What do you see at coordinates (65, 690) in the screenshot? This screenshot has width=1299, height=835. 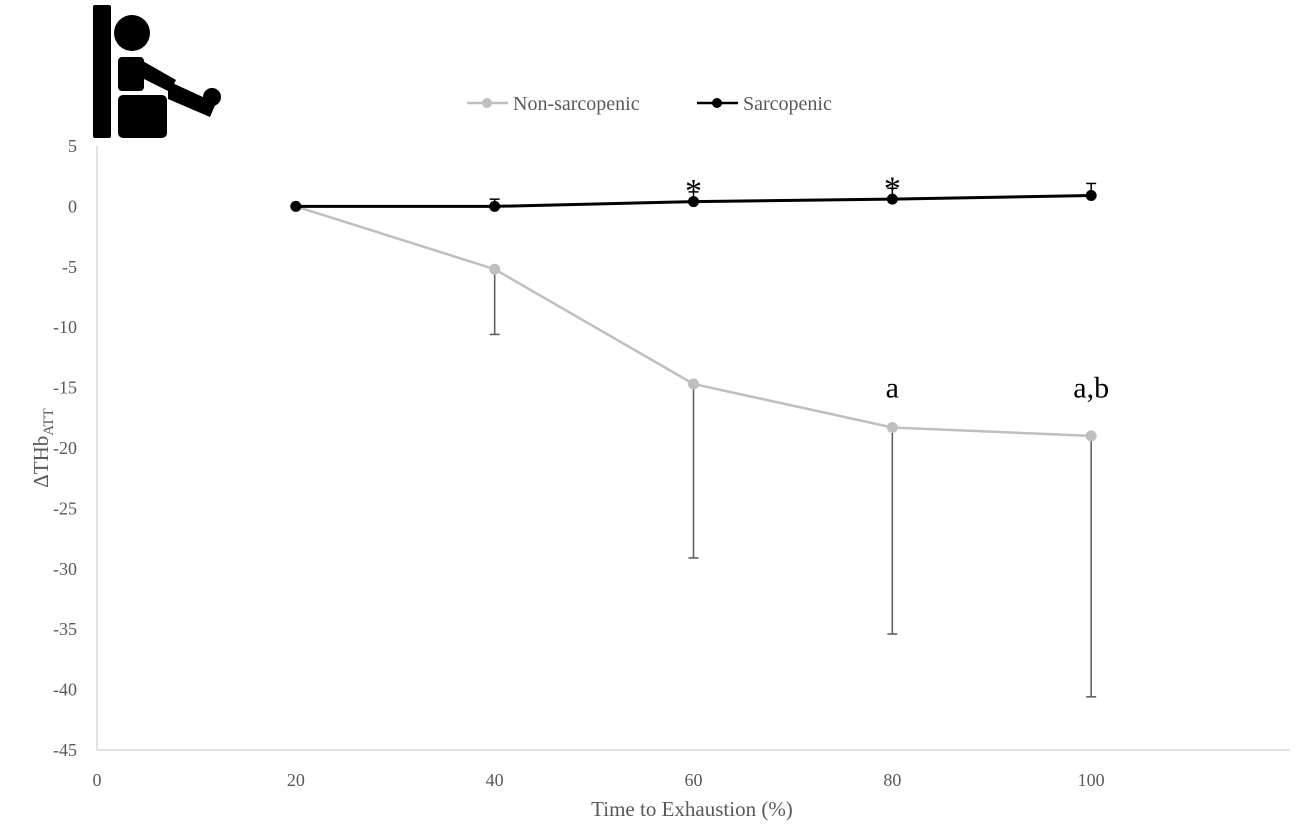 I see `y-tick-label: -40` at bounding box center [65, 690].